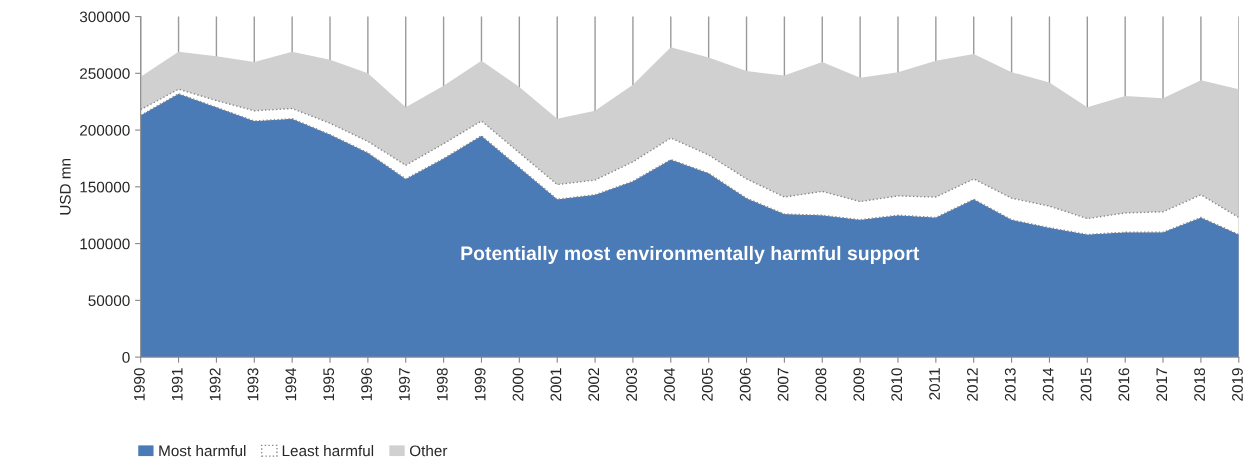  Describe the element at coordinates (428, 451) in the screenshot. I see `legend-label: Other` at that location.